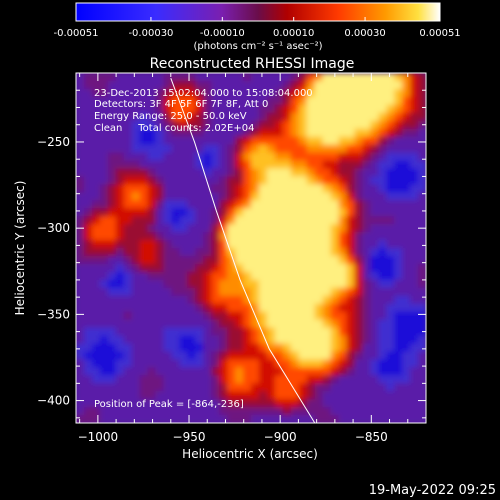 The height and width of the screenshot is (500, 500). I want to click on x-tick-label: −900, so click(280, 437).